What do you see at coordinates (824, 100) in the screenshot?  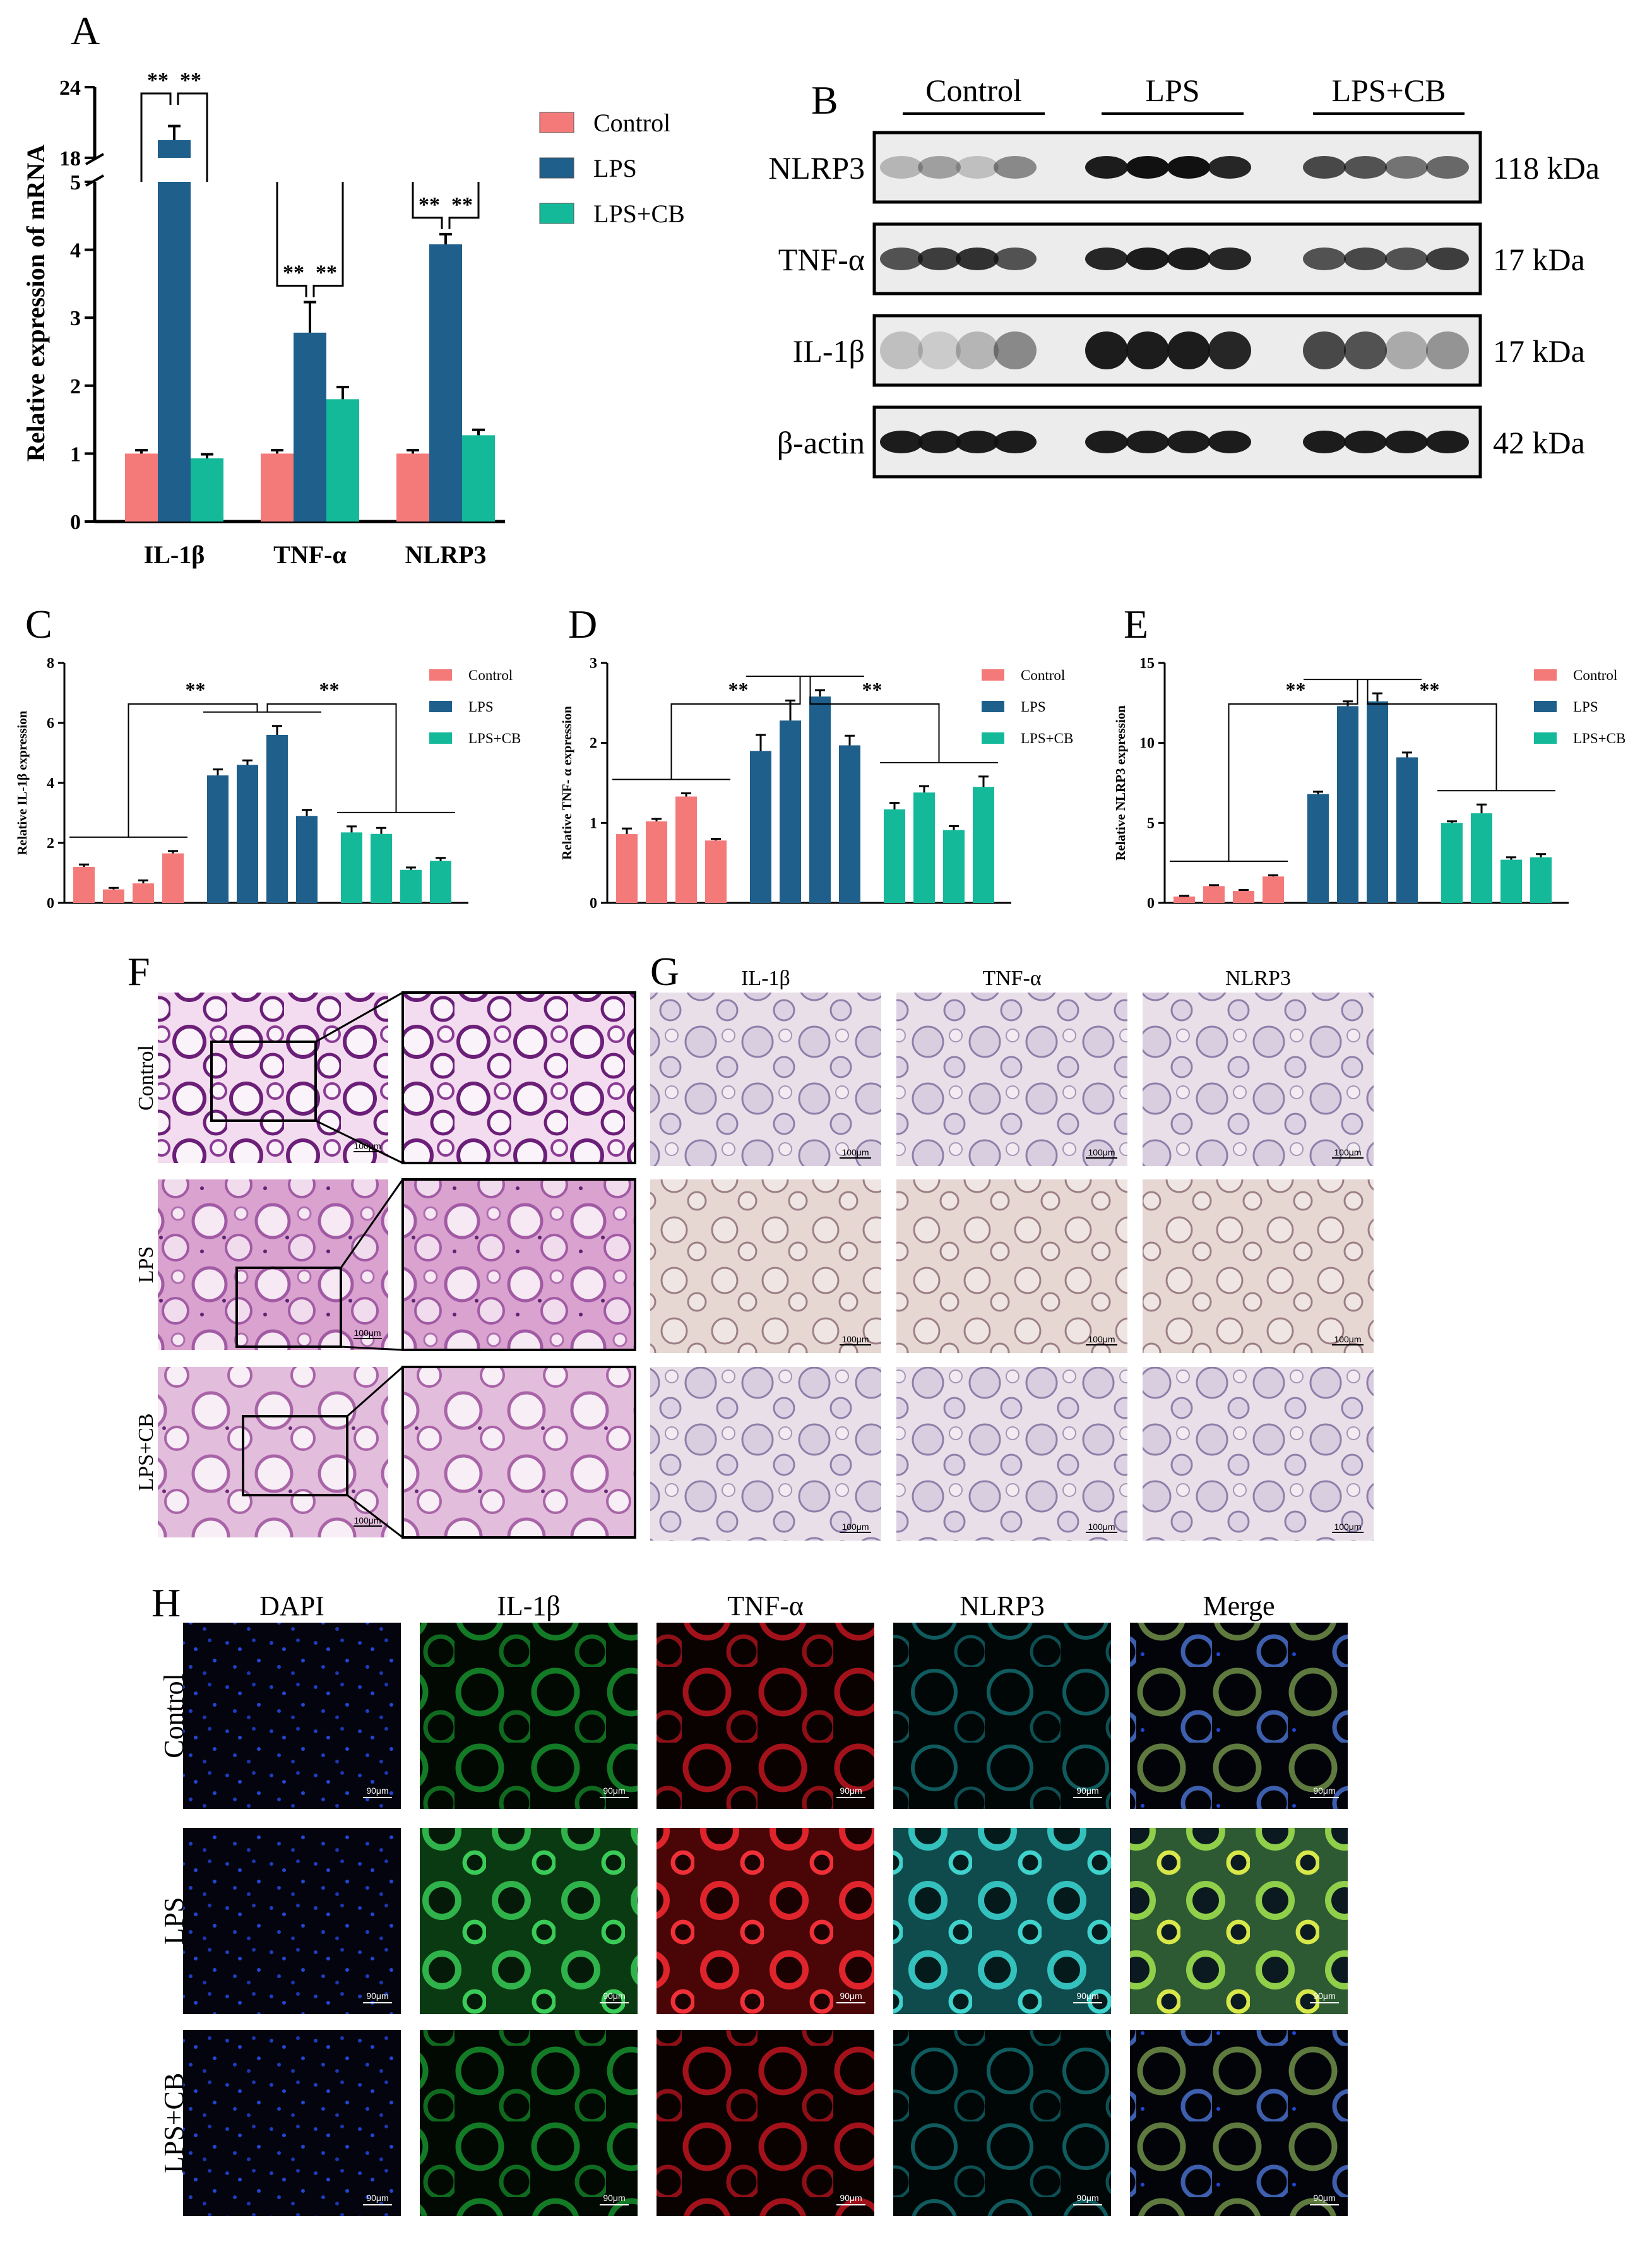 I see `panel-label-b: B` at bounding box center [824, 100].